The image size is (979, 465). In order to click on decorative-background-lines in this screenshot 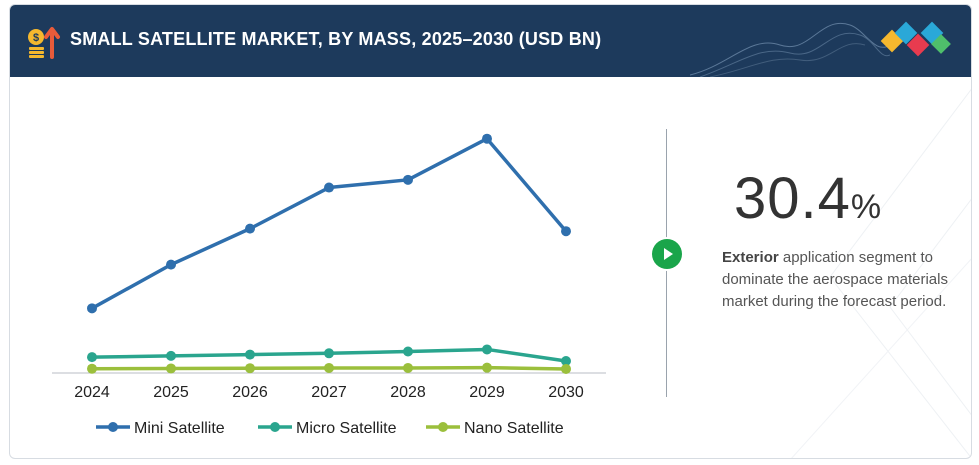, I will do `click(881, 273)`.